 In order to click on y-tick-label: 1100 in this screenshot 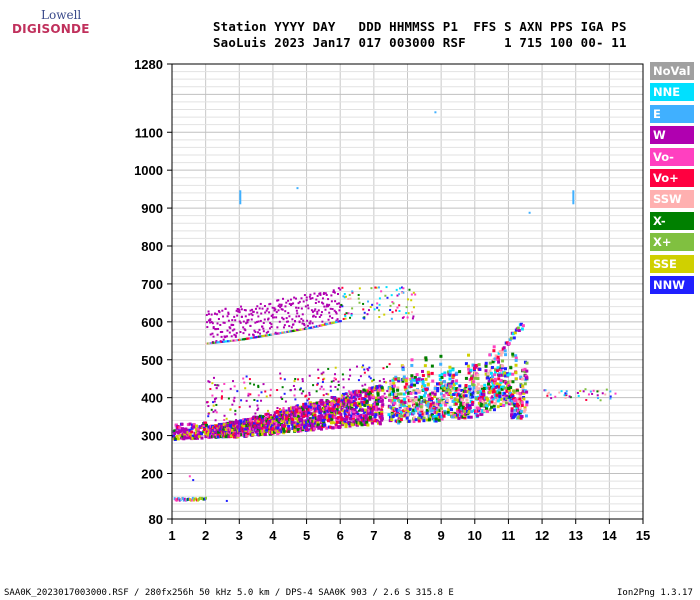, I will do `click(149, 132)`.